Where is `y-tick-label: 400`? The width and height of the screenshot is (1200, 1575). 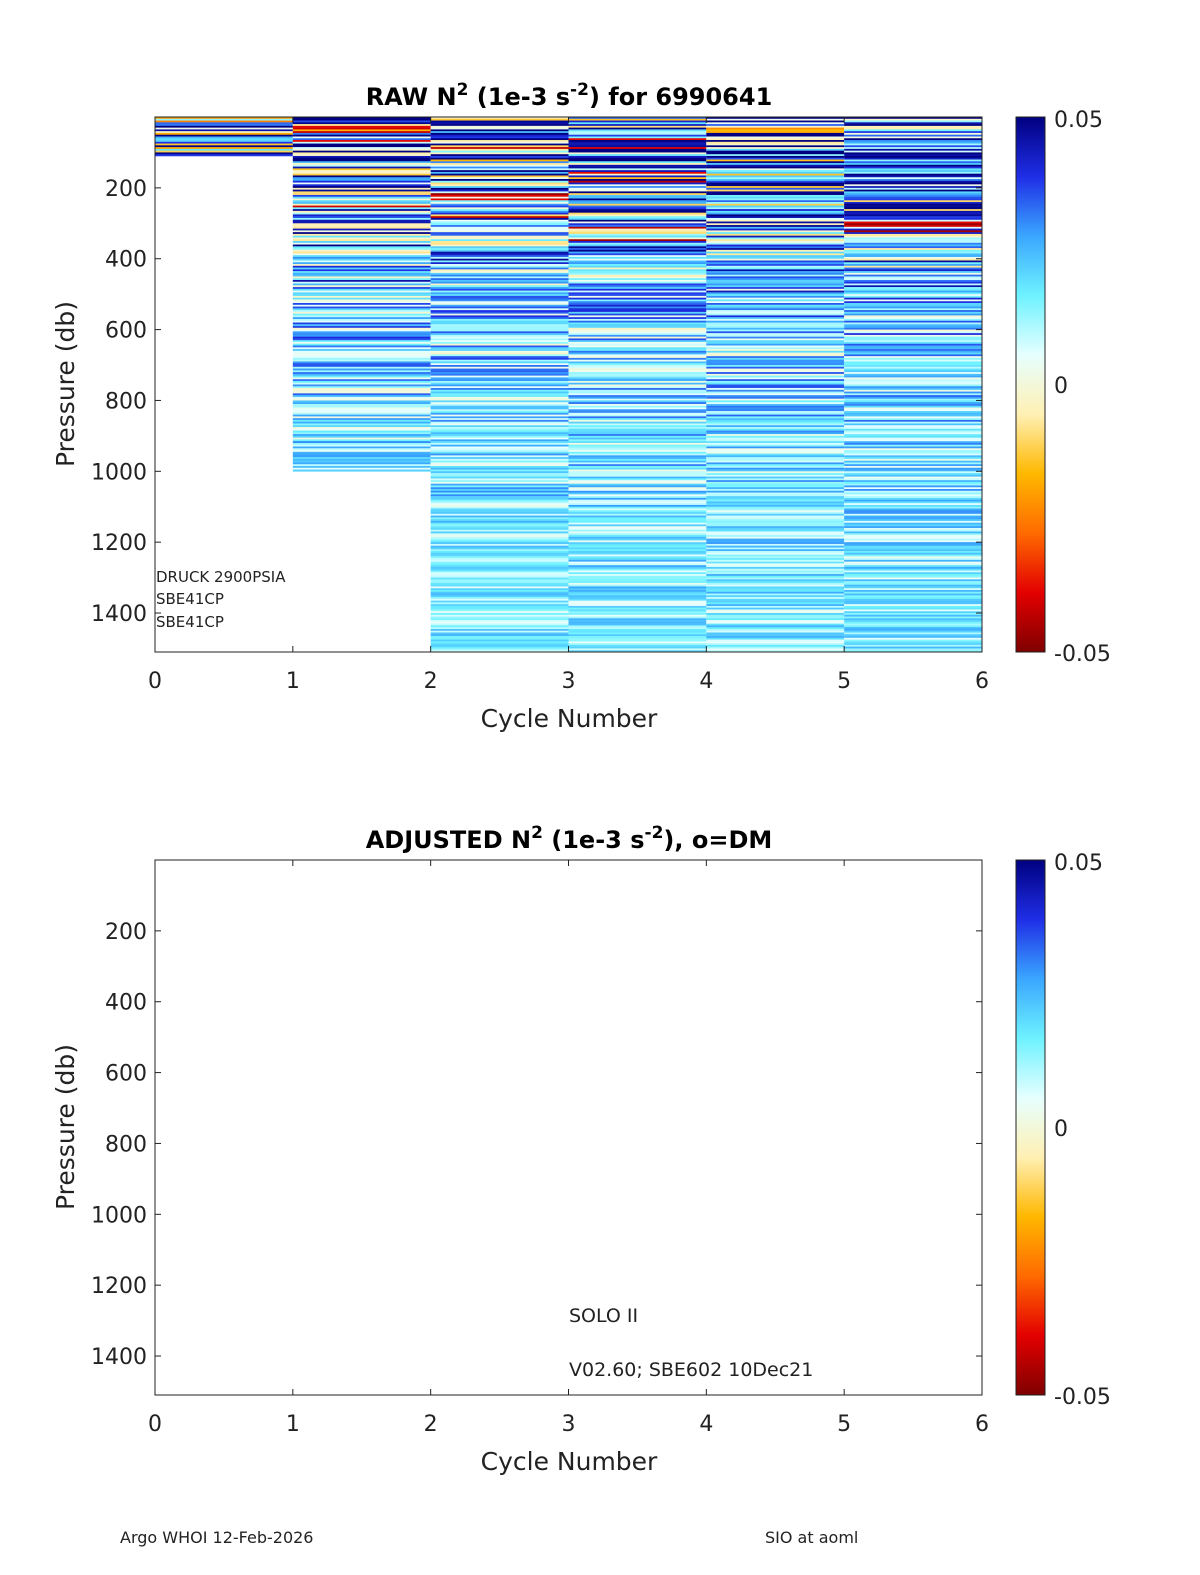 y-tick-label: 400 is located at coordinates (126, 260).